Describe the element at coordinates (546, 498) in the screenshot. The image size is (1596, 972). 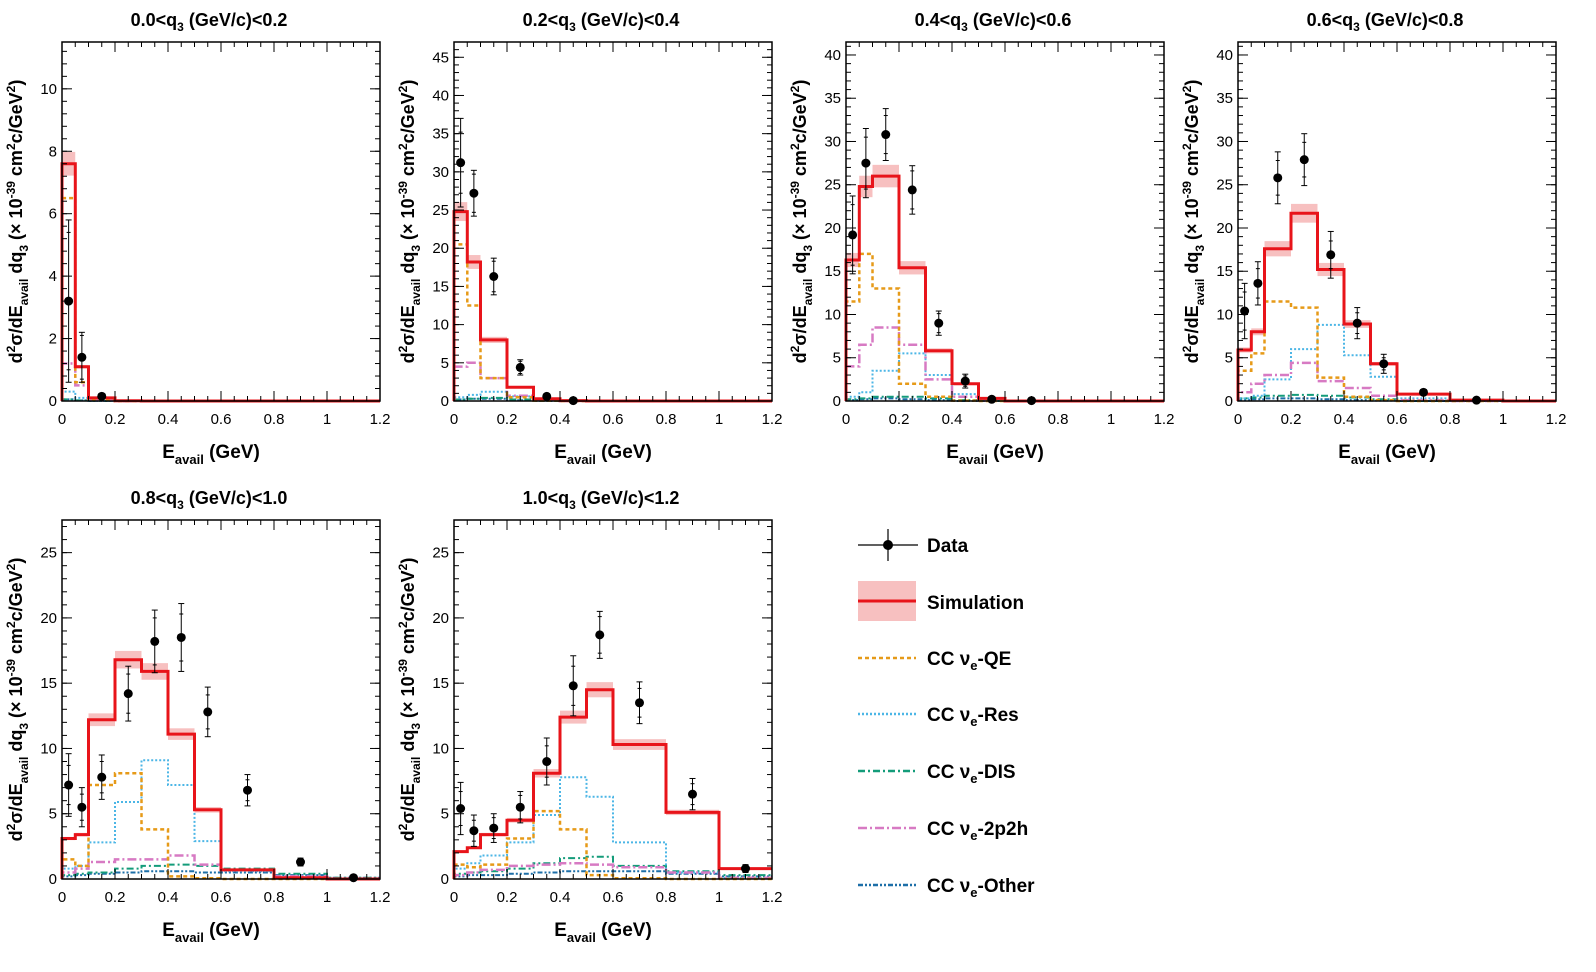
I see `panel-title-pre: 1.0<q` at that location.